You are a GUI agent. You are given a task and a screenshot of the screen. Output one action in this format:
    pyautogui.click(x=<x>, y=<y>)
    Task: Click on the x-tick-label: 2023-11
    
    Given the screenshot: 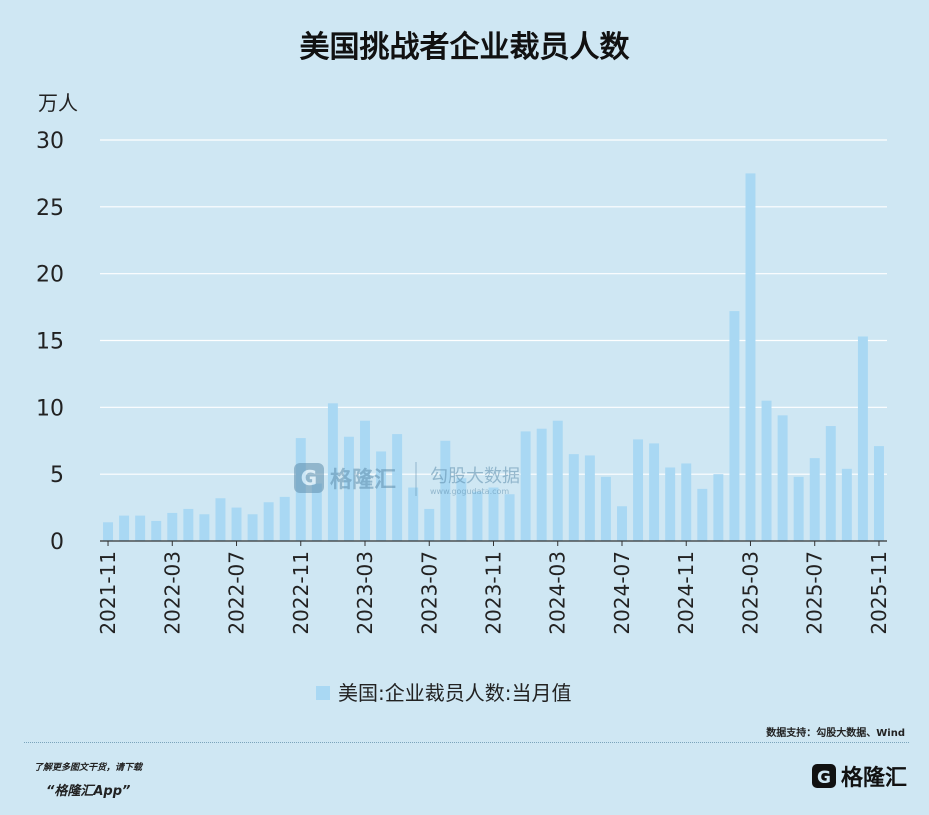 What is the action you would take?
    pyautogui.click(x=494, y=593)
    